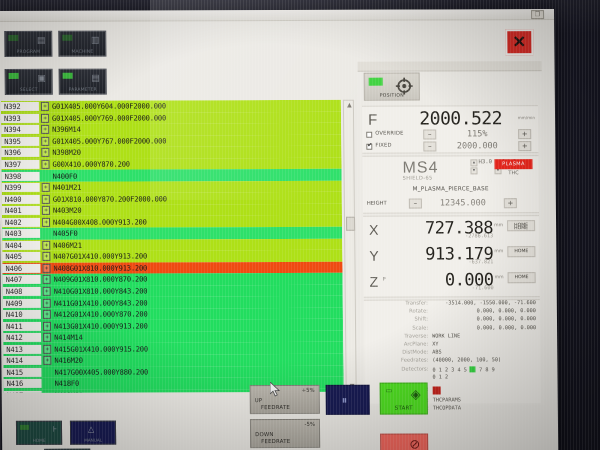  I want to click on gcode-row-text: N411G01X410.000Y843.200, so click(100, 303).